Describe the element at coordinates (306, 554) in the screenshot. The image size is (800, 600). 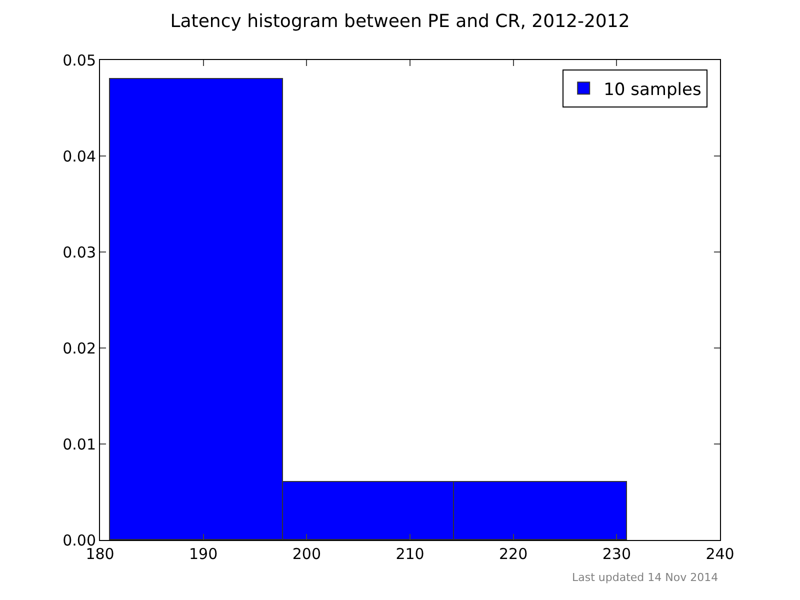
I see `x-tick-label: 200` at that location.